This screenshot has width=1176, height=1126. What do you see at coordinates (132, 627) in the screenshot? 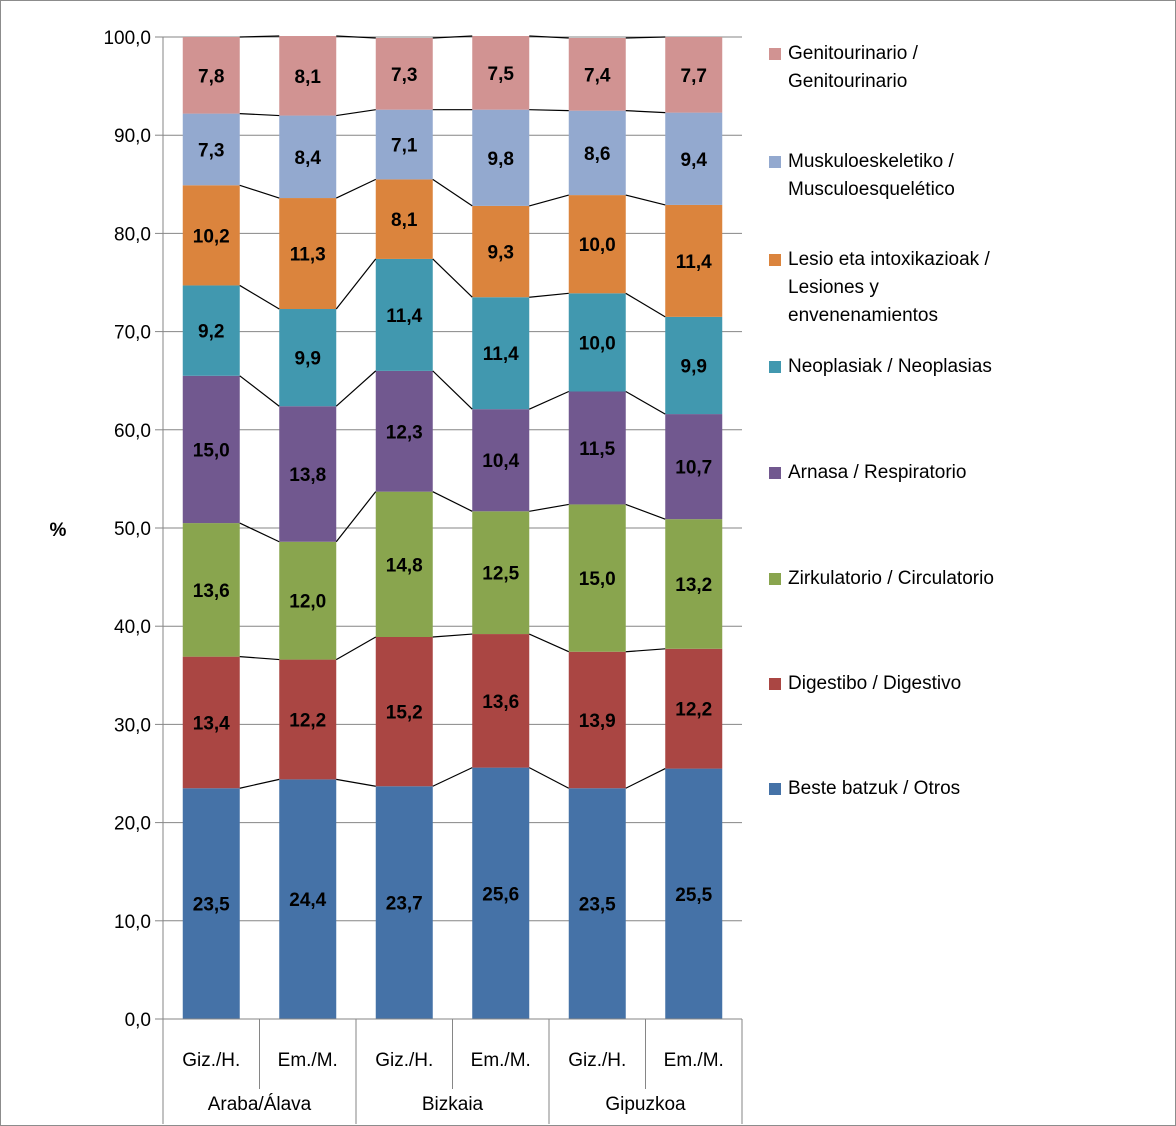
I see `y-tick-label: 40,0` at bounding box center [132, 627].